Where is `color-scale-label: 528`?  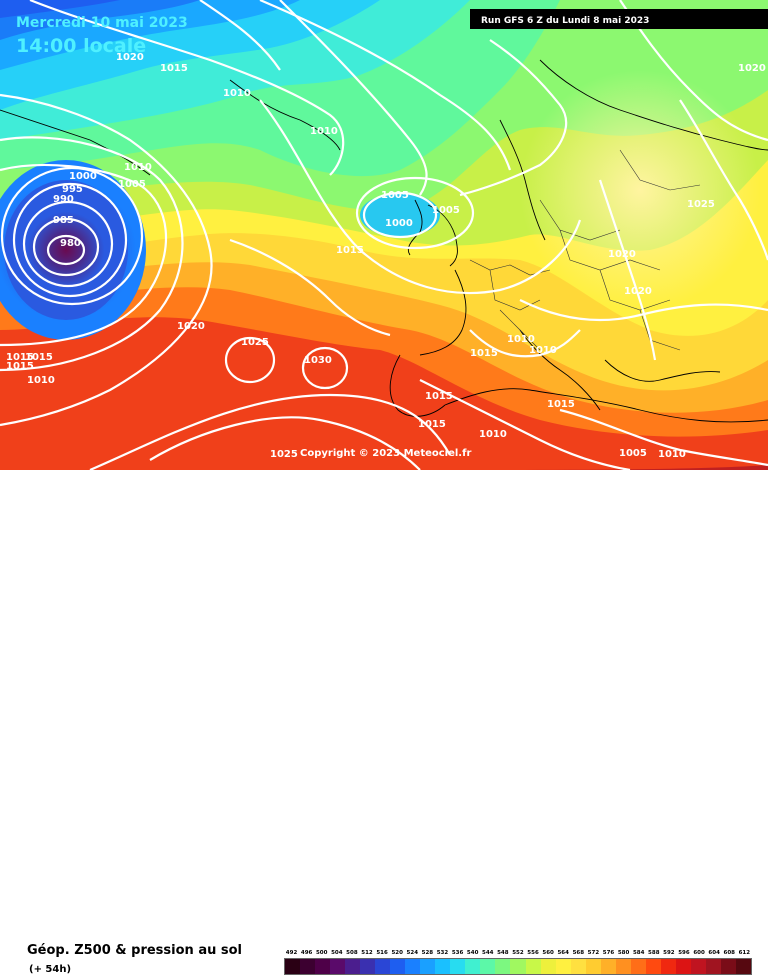
color-scale-label: 528 is located at coordinates (427, 953).